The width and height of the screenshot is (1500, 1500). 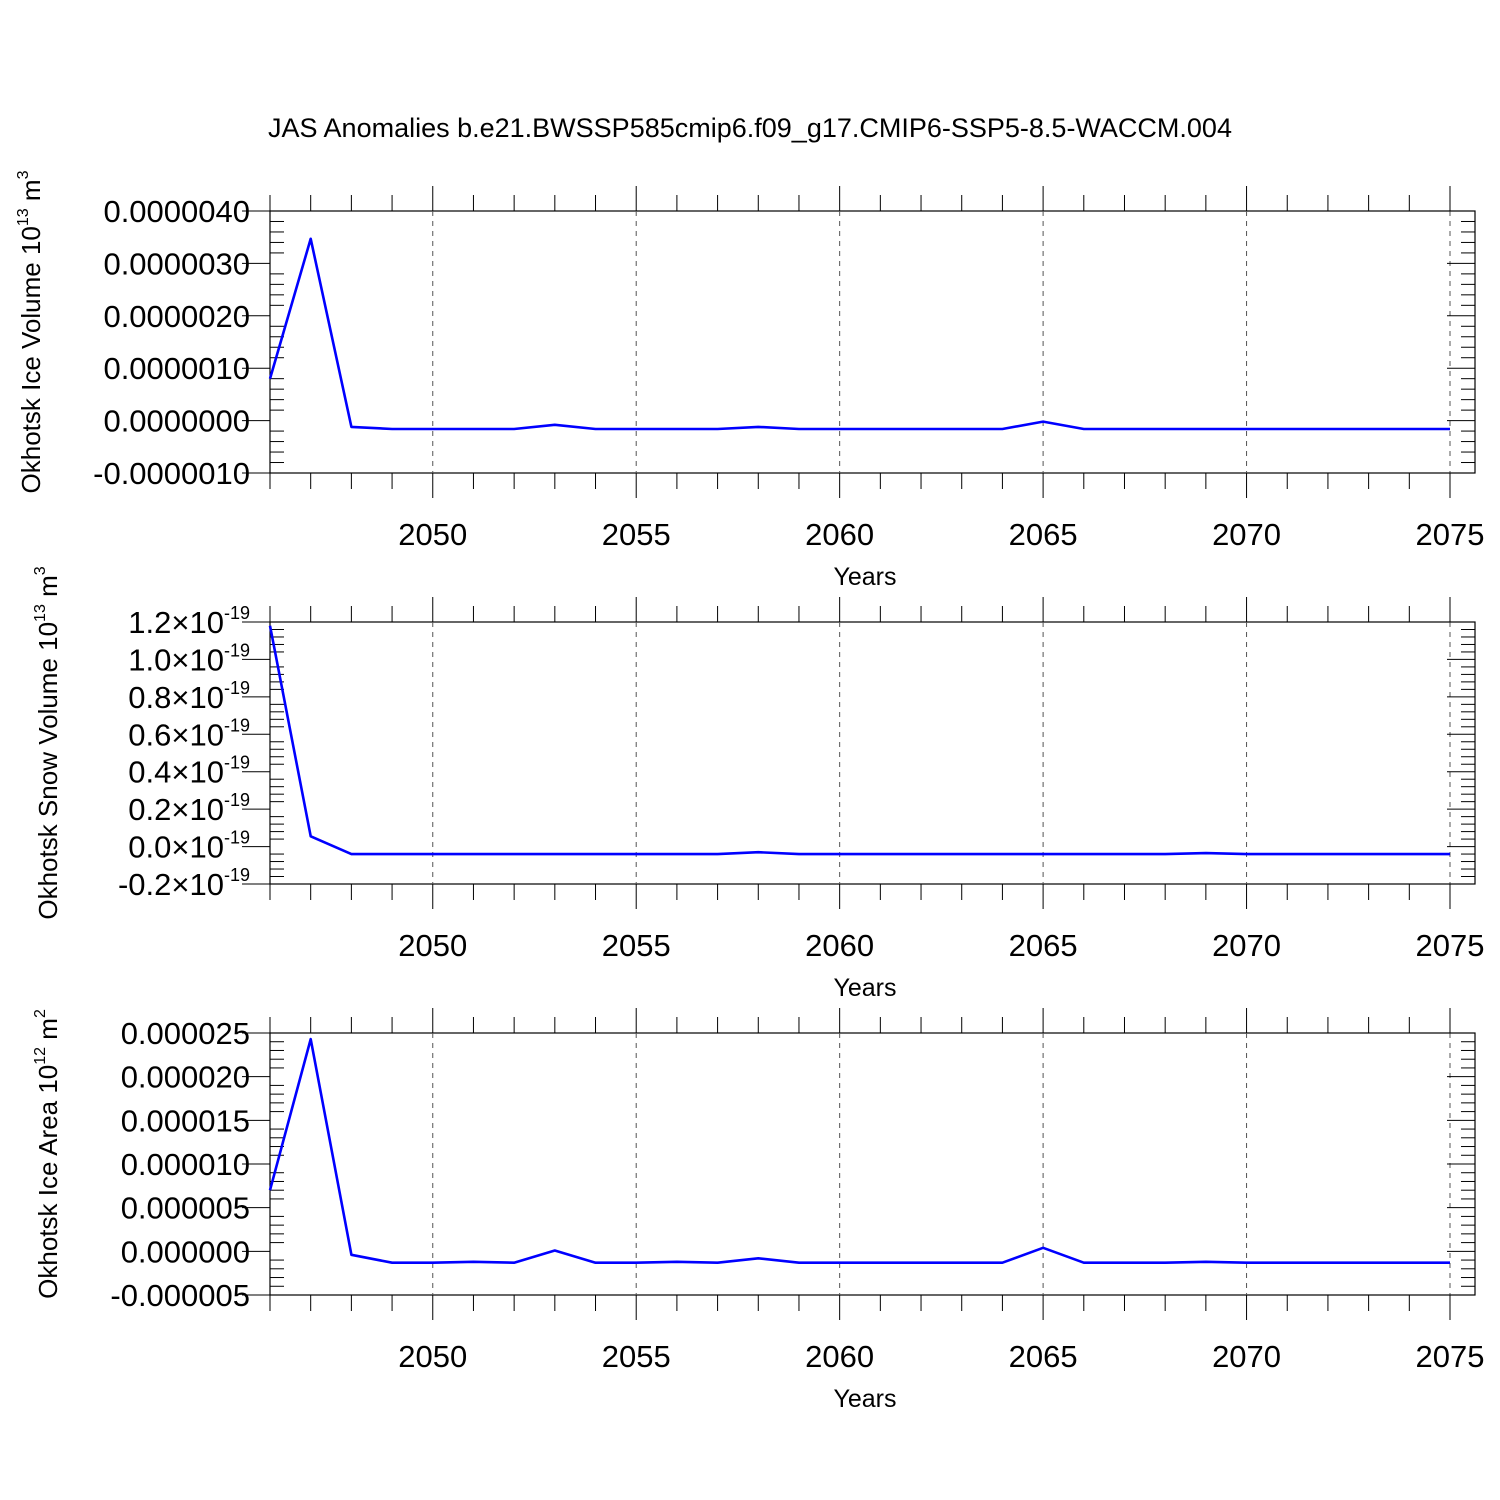 What do you see at coordinates (189, 733) in the screenshot?
I see `y-tick-label: 0.6×10⁻¹⁹` at bounding box center [189, 733].